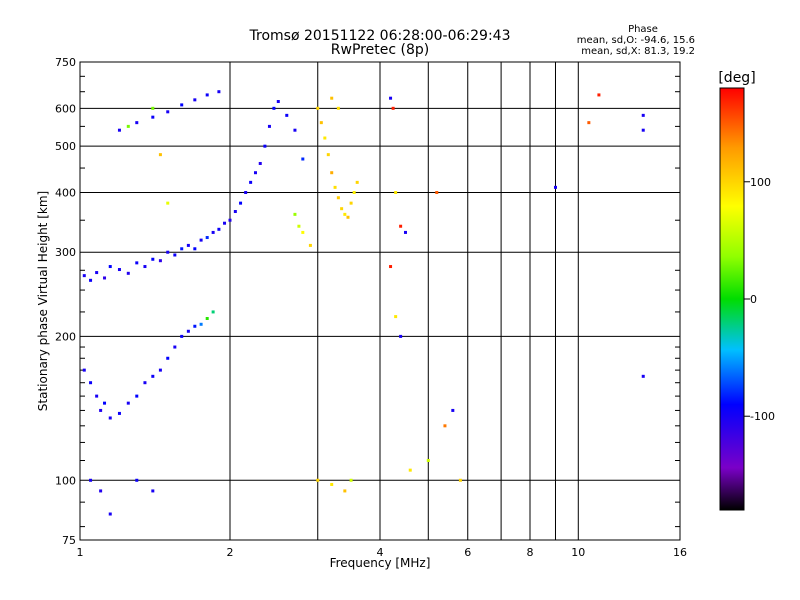 The height and width of the screenshot is (600, 800). Describe the element at coordinates (65, 146) in the screenshot. I see `y-tick-label: 500` at that location.